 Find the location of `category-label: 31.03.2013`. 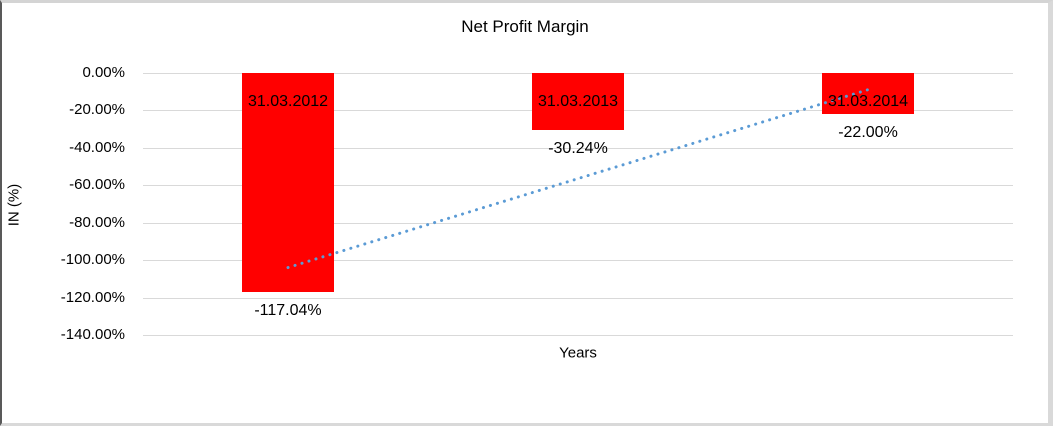

category-label: 31.03.2013 is located at coordinates (578, 101).